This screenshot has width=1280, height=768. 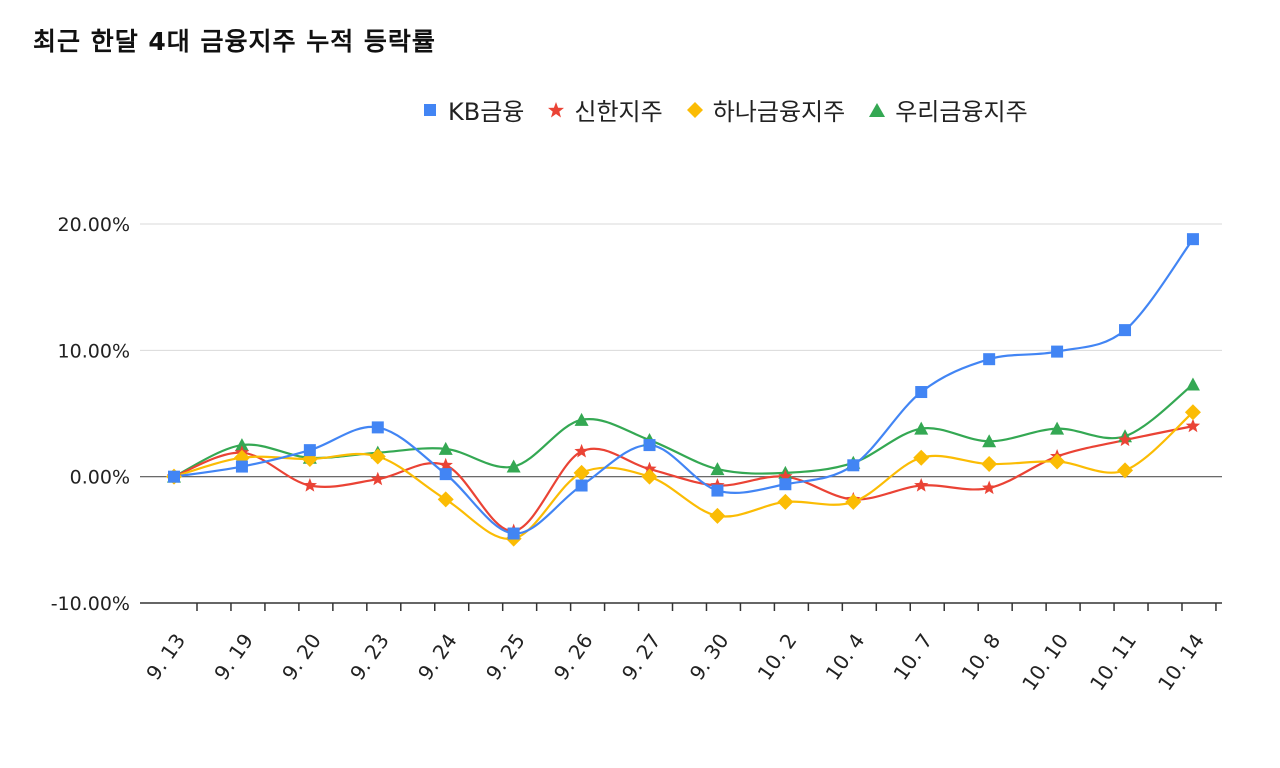 I want to click on legend-item-woori: 우리금융지주, so click(x=947, y=109).